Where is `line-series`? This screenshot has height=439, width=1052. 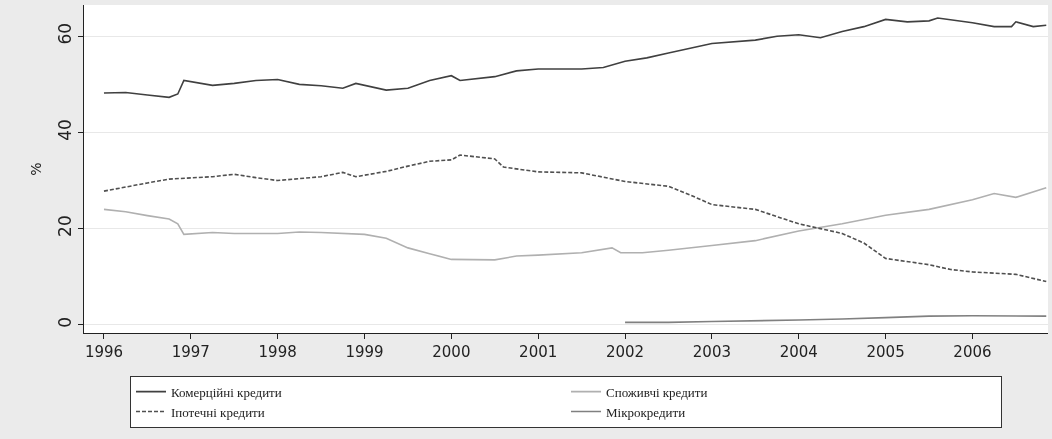
line-series is located at coordinates (836, 319).